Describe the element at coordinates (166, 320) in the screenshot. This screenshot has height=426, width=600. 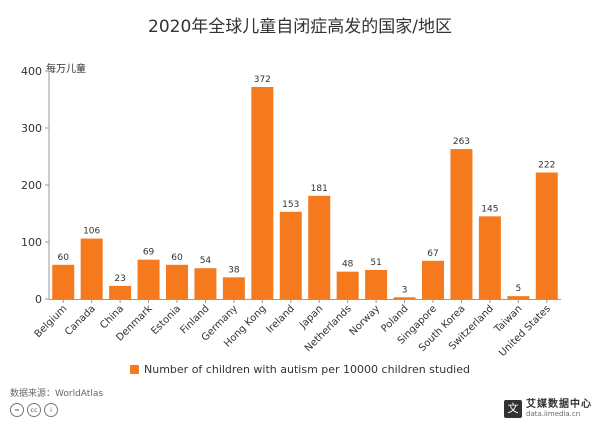
I see `x-tick-label: Estonia` at that location.